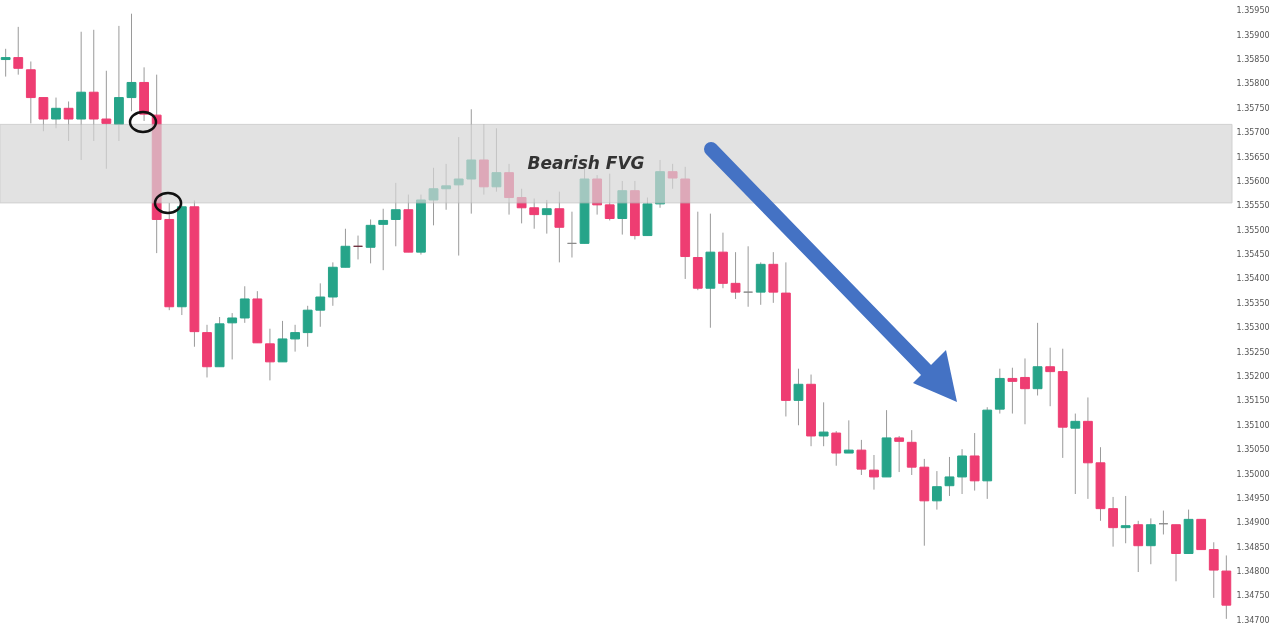  I want to click on y-tick-label: 1.35350, so click(1253, 303).